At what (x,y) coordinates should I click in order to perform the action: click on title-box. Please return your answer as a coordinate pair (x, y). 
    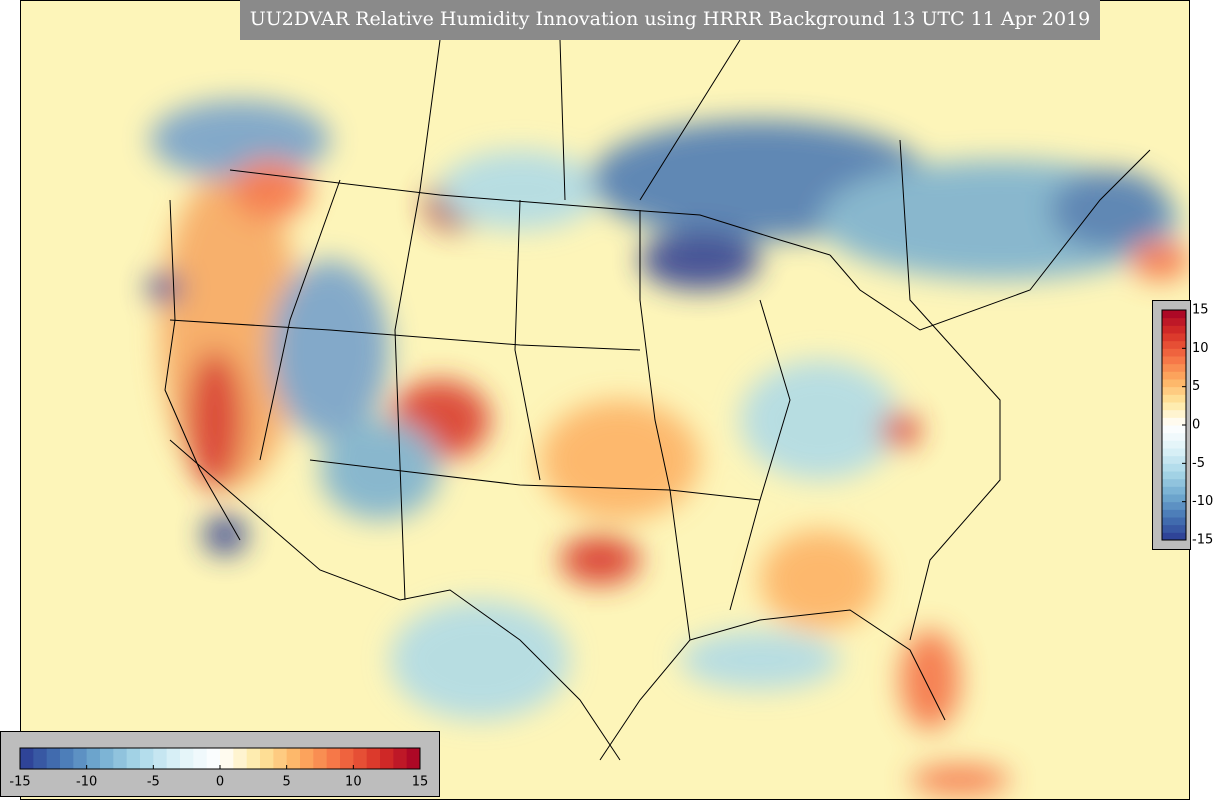
    Looking at the image, I should click on (670, 20).